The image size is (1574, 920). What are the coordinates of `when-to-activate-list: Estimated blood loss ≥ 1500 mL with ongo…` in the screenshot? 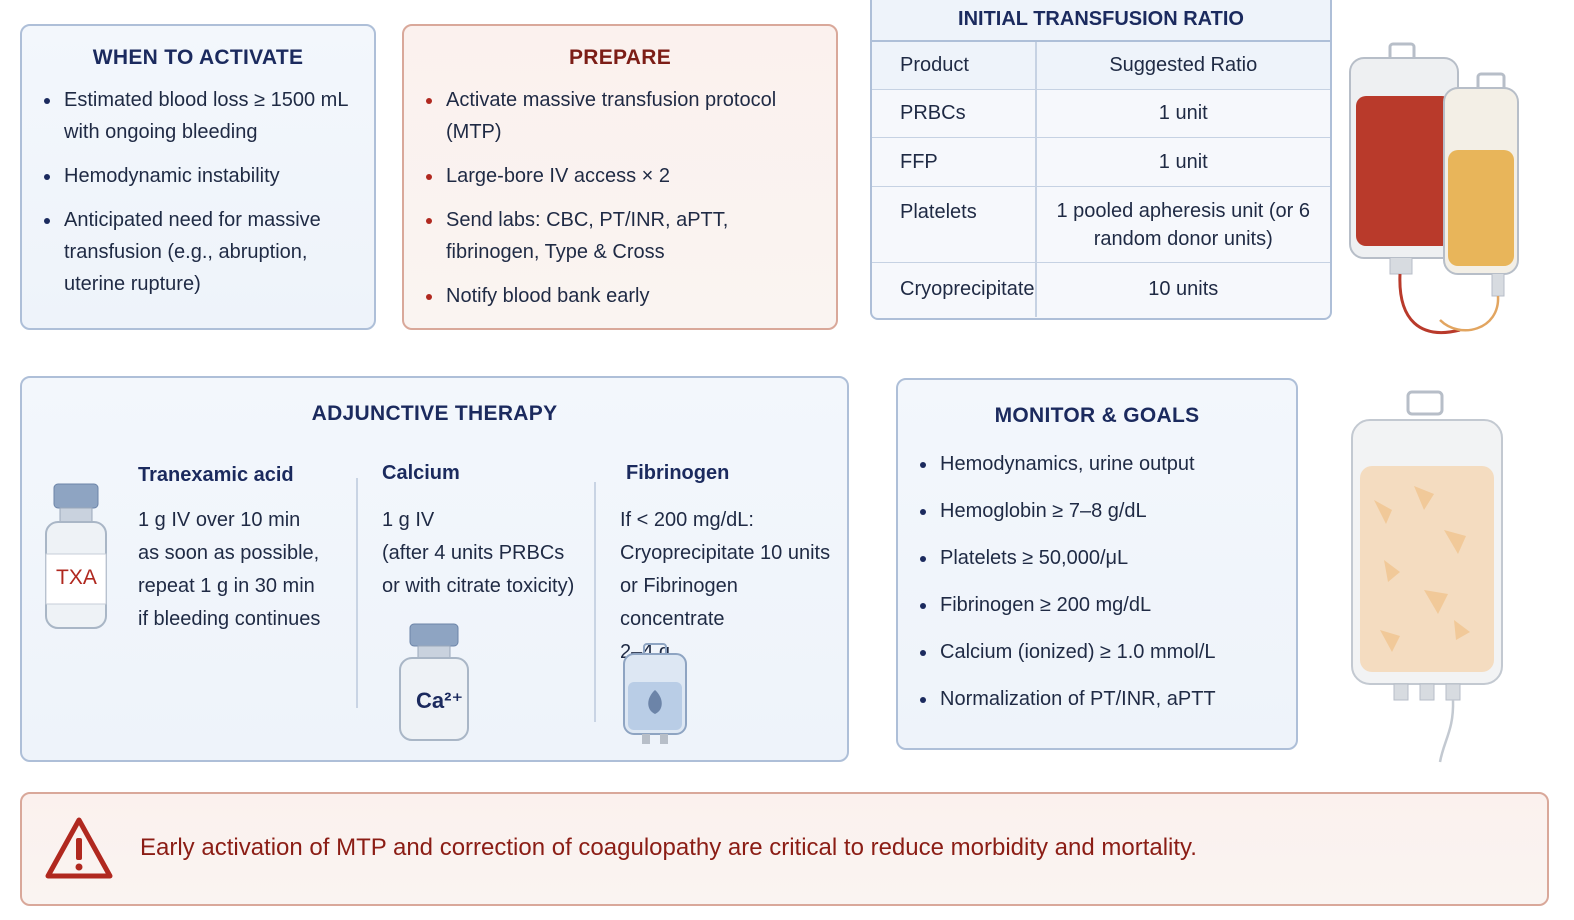 It's located at (201, 192).